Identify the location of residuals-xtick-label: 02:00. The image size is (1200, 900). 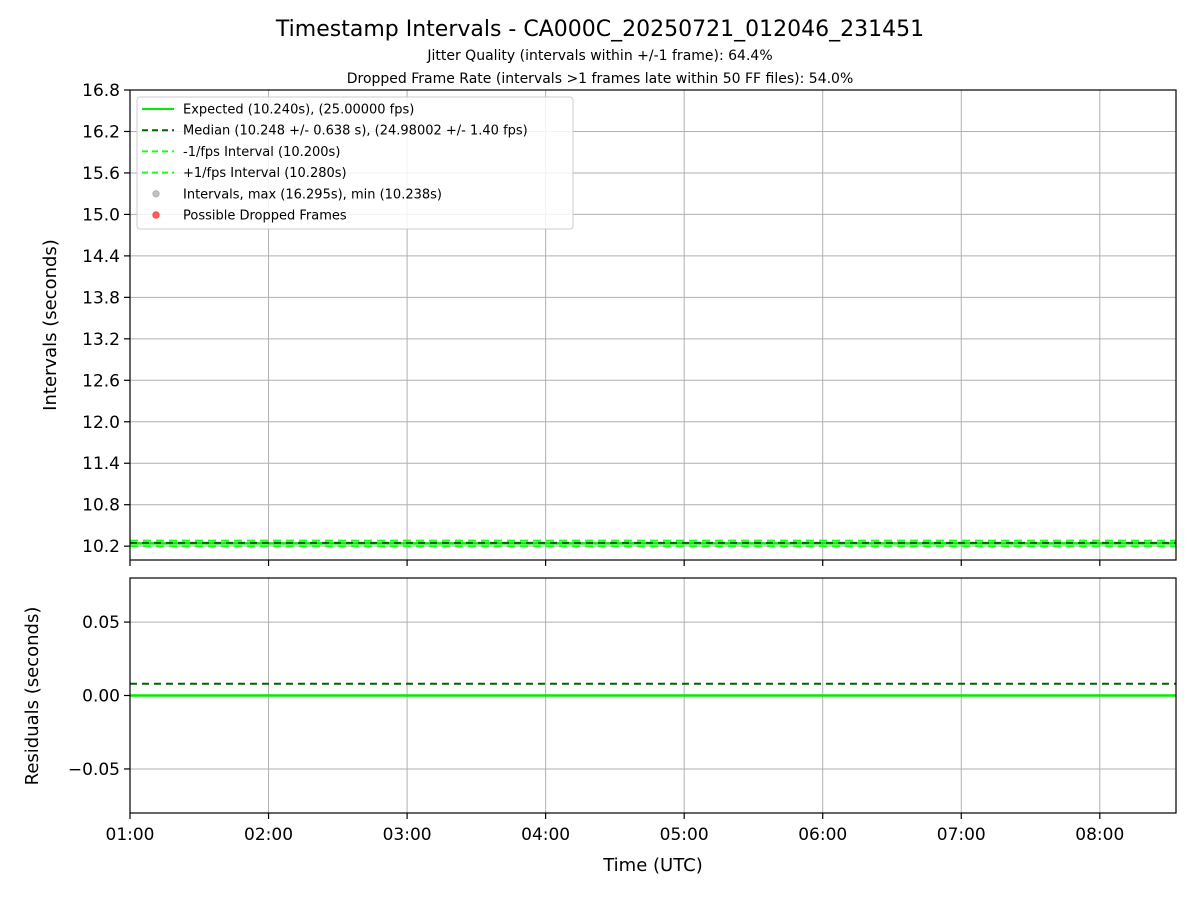
(268, 835).